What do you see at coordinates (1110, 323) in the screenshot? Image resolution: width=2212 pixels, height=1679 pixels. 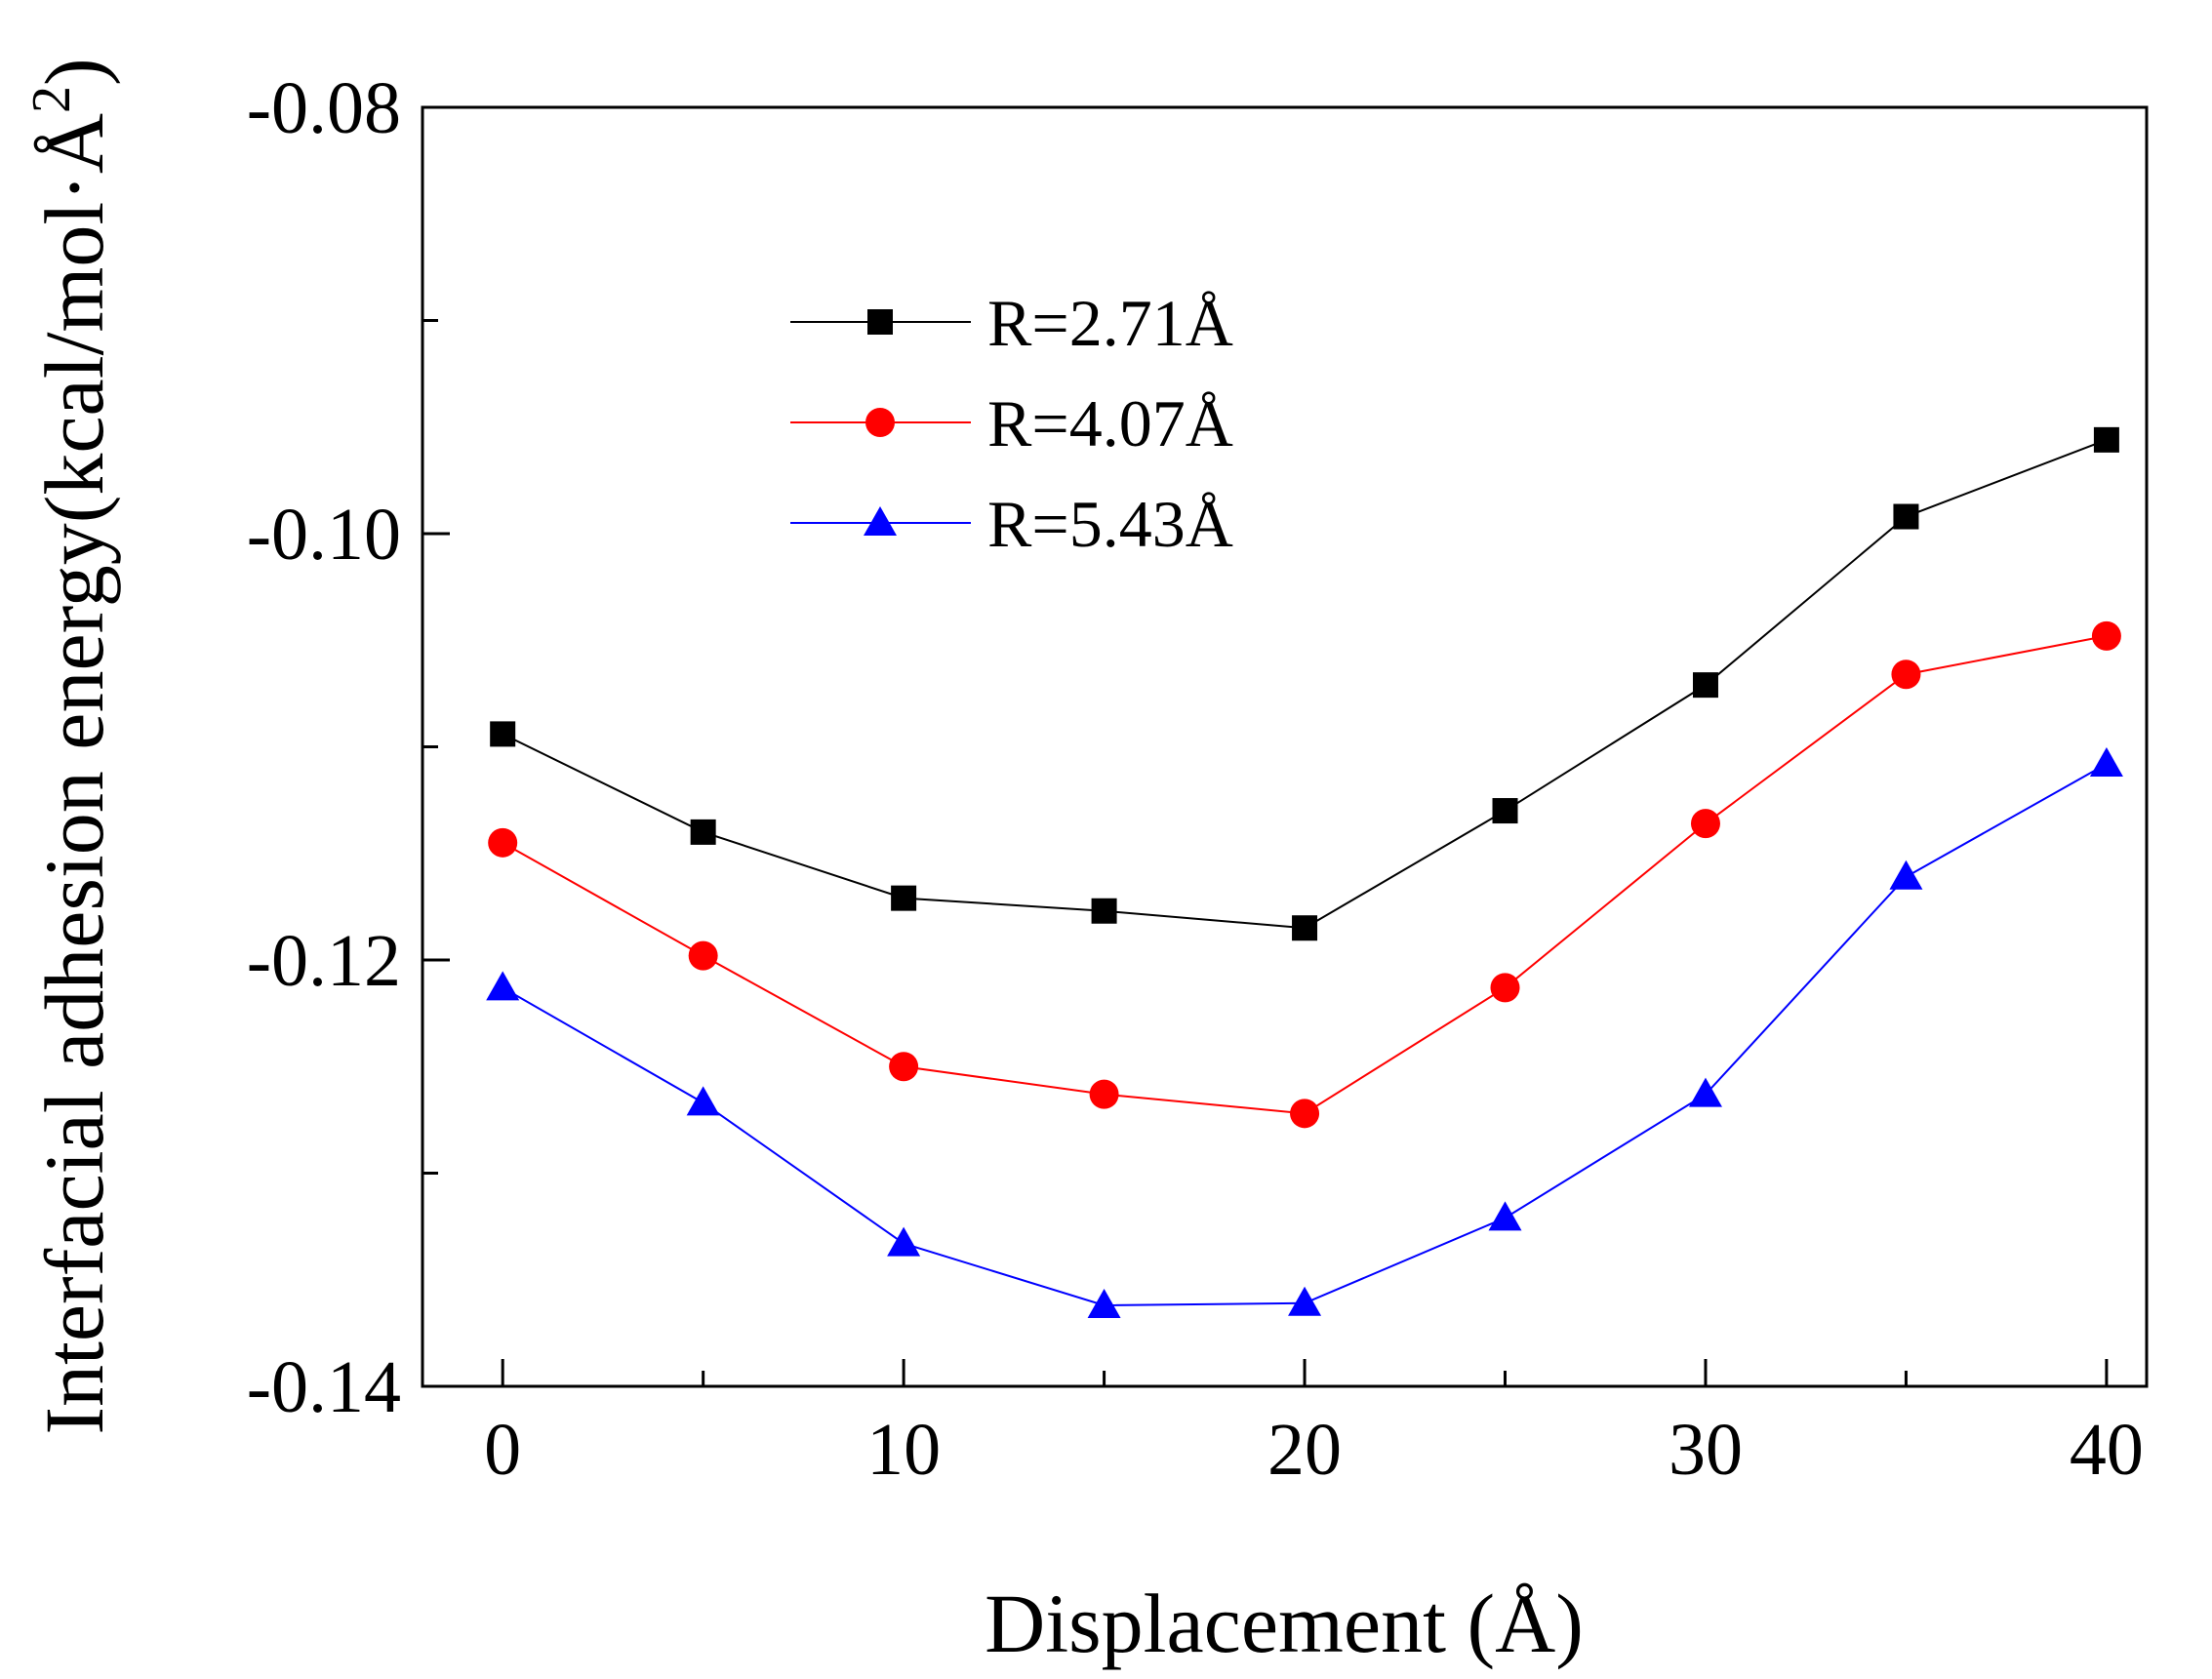 I see `legend-label: R=2.71Å` at bounding box center [1110, 323].